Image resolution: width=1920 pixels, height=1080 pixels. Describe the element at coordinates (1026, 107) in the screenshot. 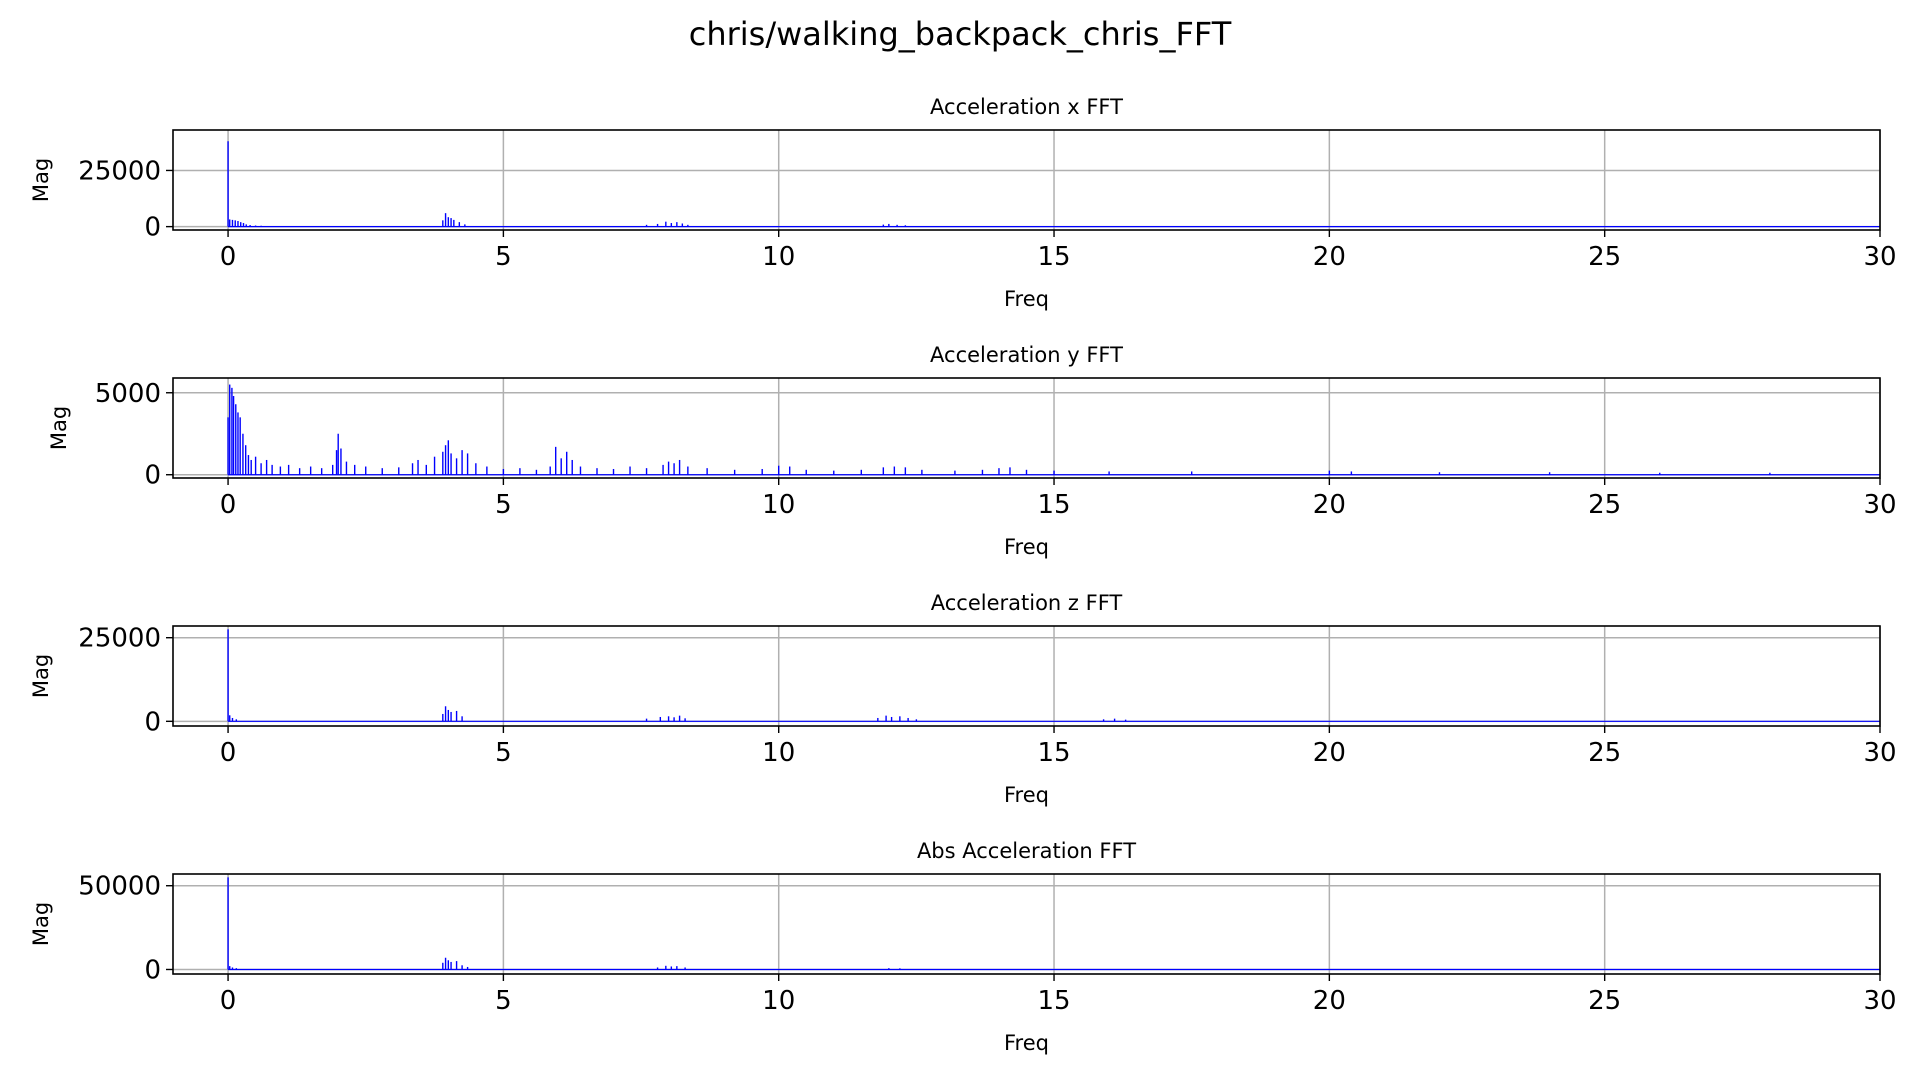

I see `subplot-title: Acceleration x FFT` at that location.